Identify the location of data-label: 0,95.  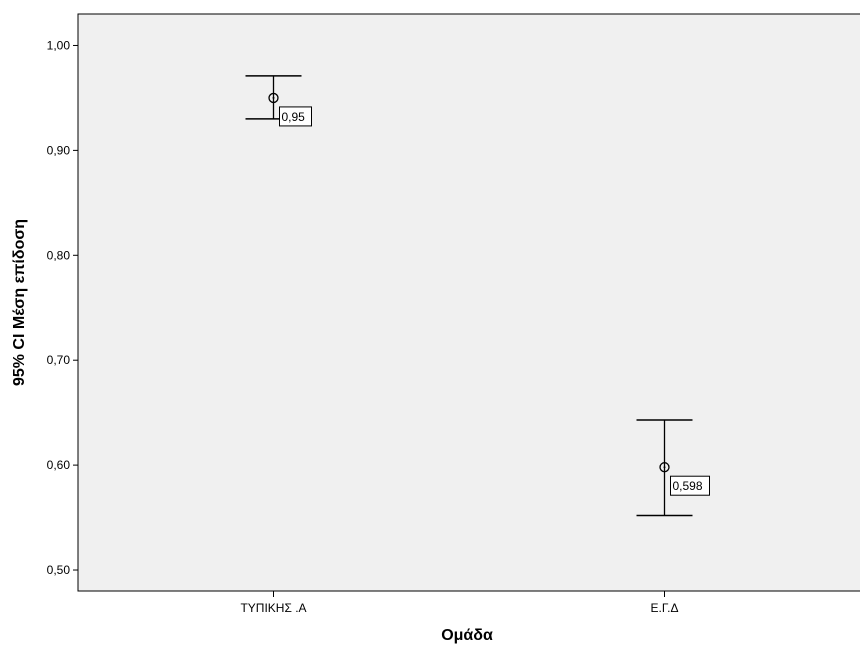
(294, 117).